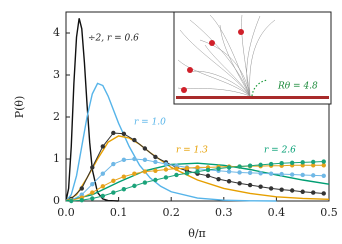 The image size is (342, 244). What do you see at coordinates (19, 107) in the screenshot?
I see `y-axis-label: P(θ)` at bounding box center [19, 107].